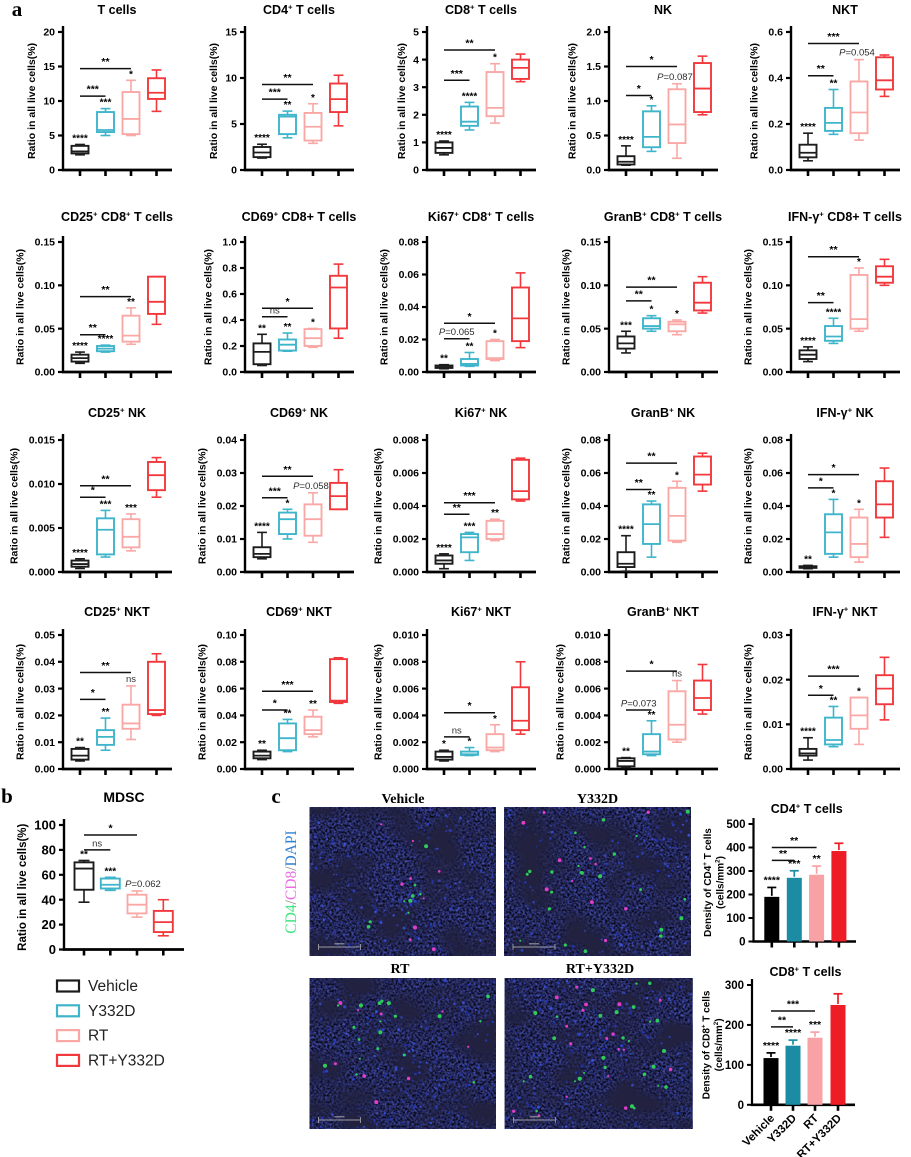  What do you see at coordinates (593, 136) in the screenshot?
I see `svg-text: 0.5` at bounding box center [593, 136].